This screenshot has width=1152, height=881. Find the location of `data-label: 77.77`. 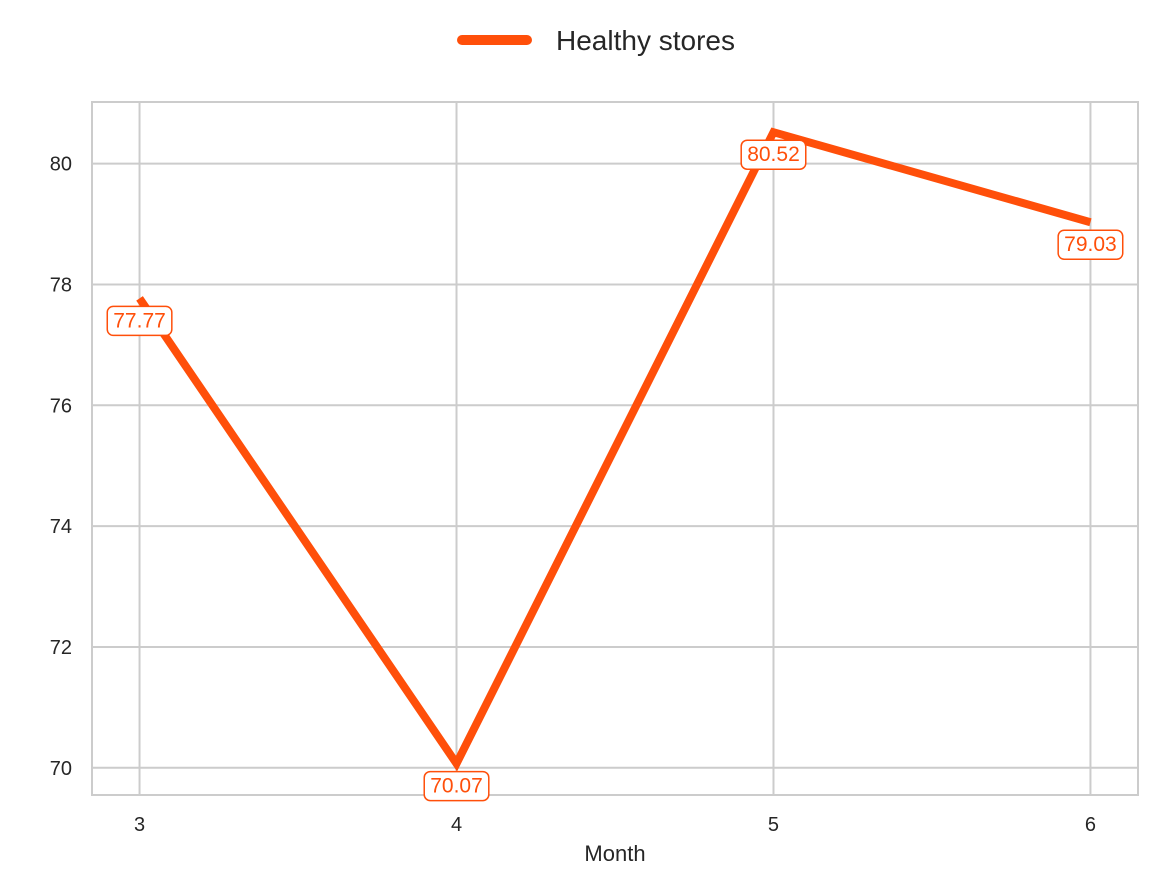

data-label: 77.77 is located at coordinates (139, 321).